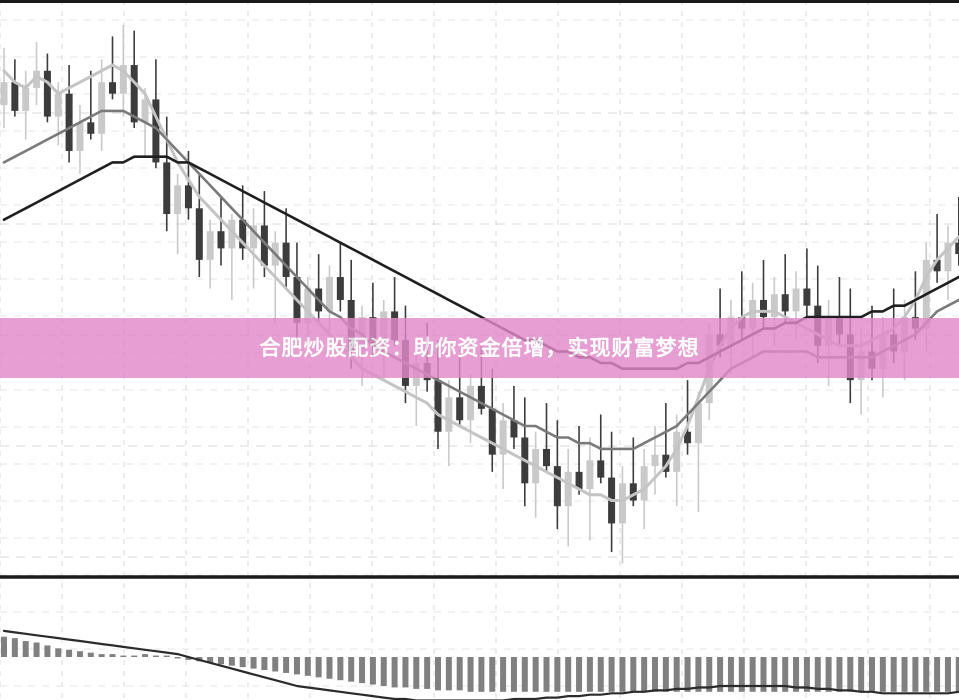 This screenshot has width=959, height=700. I want to click on promo-banner-text: 合肥炒股配资：助你资金倍增，实现财富梦想, so click(479, 348).